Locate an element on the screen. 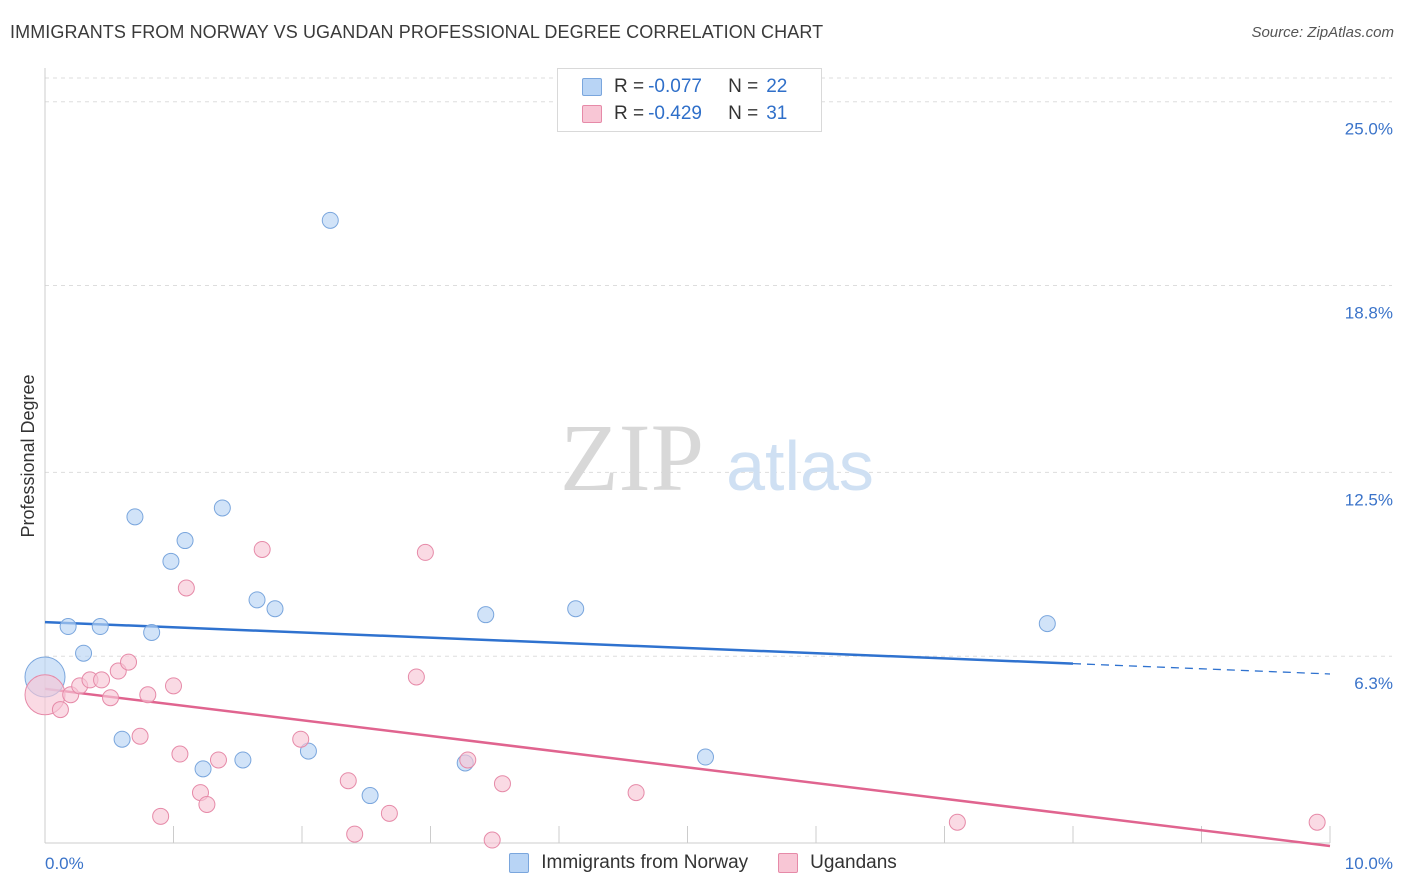  y-tick-label: 6.3% is located at coordinates (1373, 683).